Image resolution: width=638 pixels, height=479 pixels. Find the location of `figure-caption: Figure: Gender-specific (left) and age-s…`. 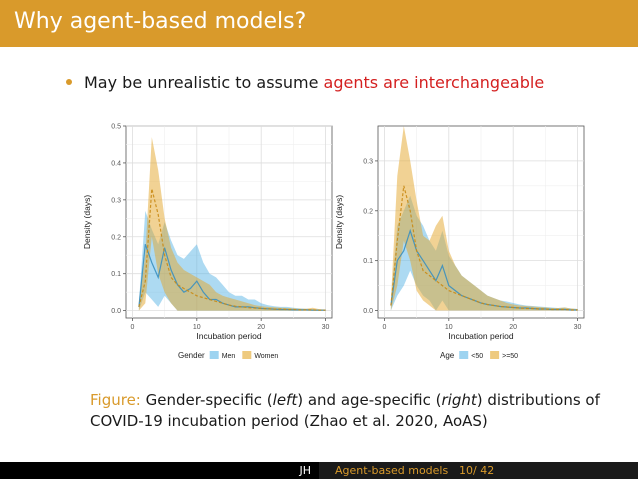

figure-caption: Figure: Gender-specific (left) and age-s… is located at coordinates (350, 411).